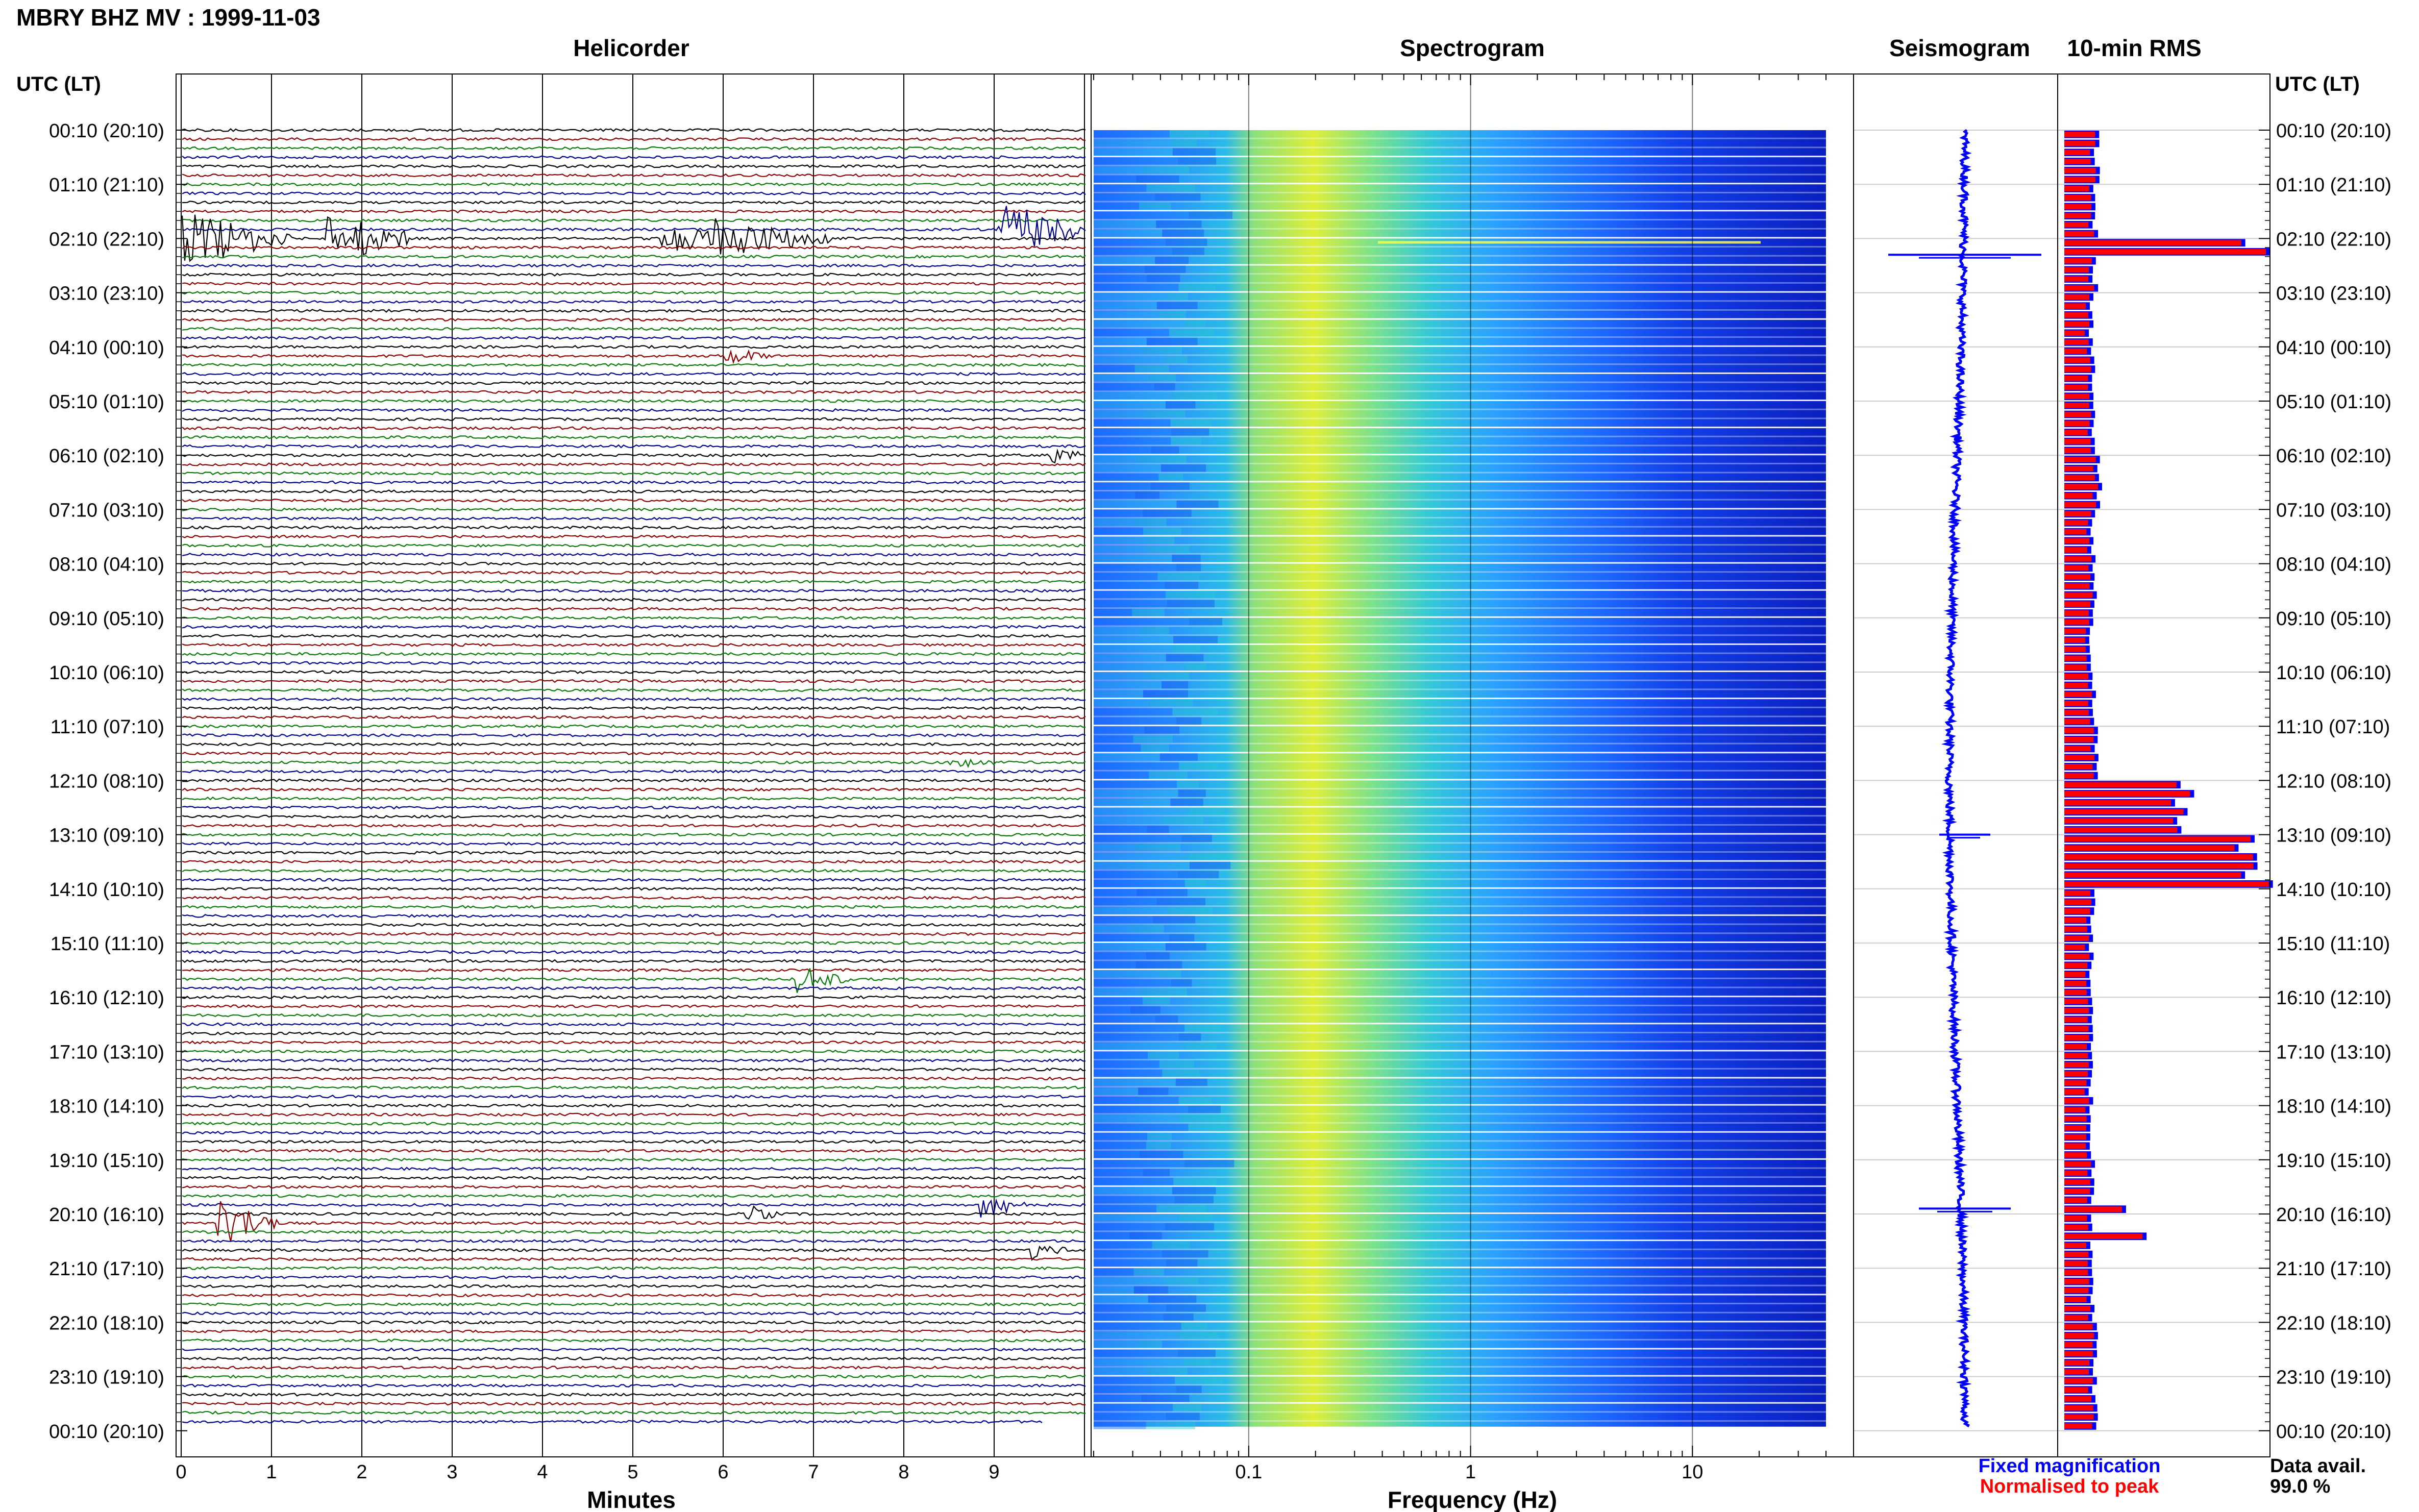  Describe the element at coordinates (632, 1472) in the screenshot. I see `minutes-tick-label: 5` at that location.